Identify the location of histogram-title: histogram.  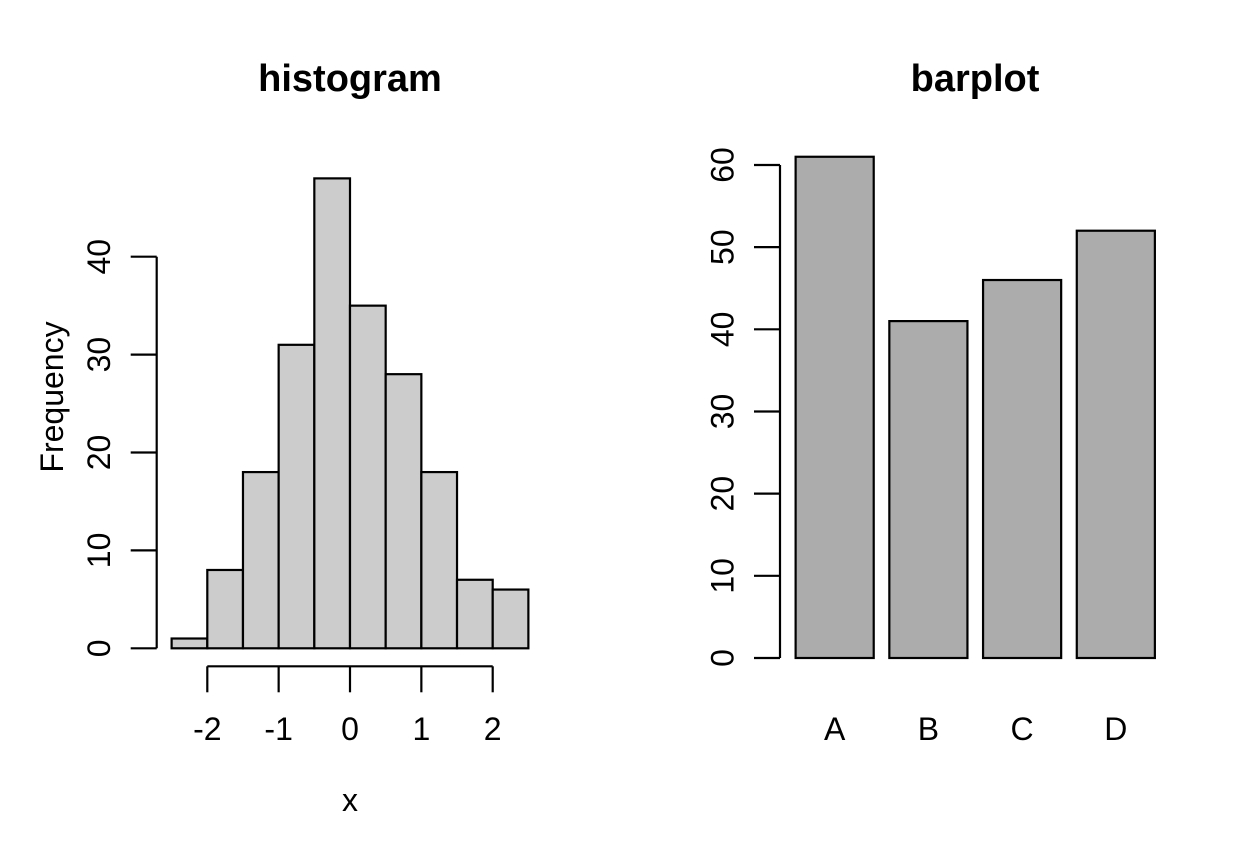
(350, 79).